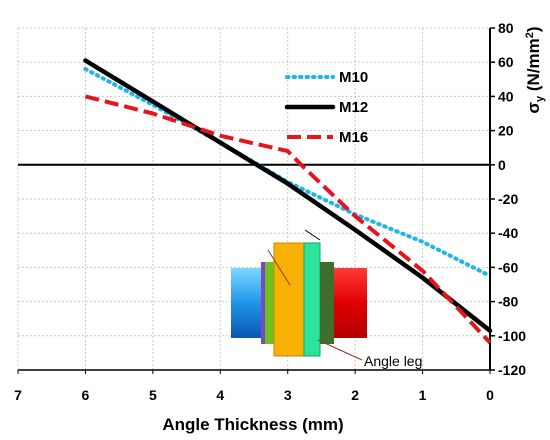  Describe the element at coordinates (247, 303) in the screenshot. I see `bolt-head-left` at that location.